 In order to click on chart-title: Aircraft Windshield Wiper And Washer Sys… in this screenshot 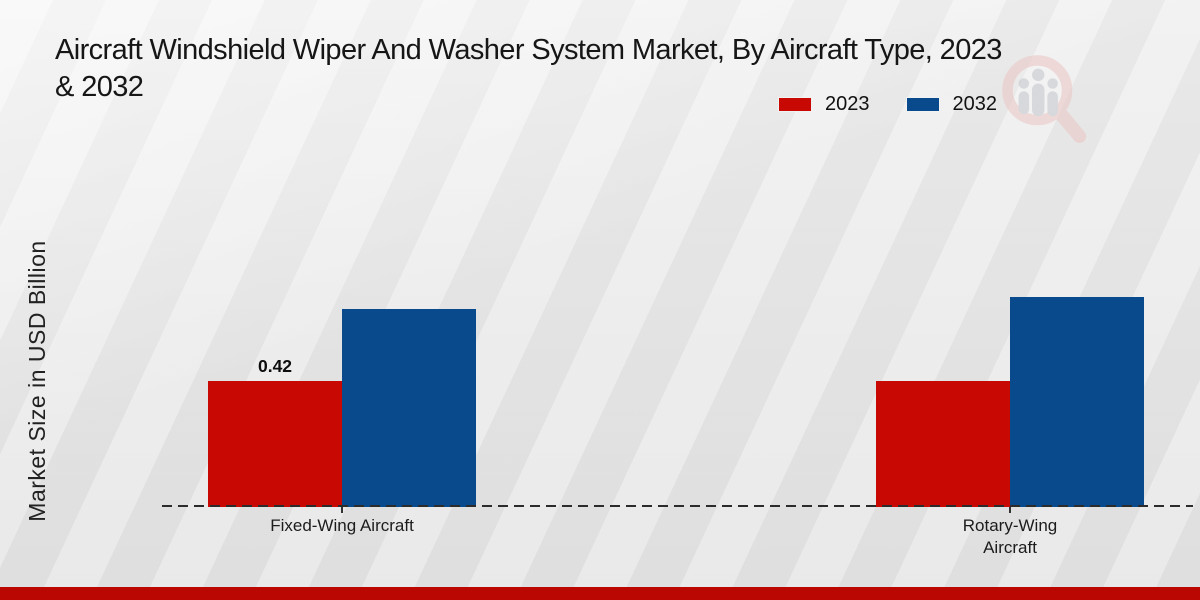, I will do `click(625, 69)`.